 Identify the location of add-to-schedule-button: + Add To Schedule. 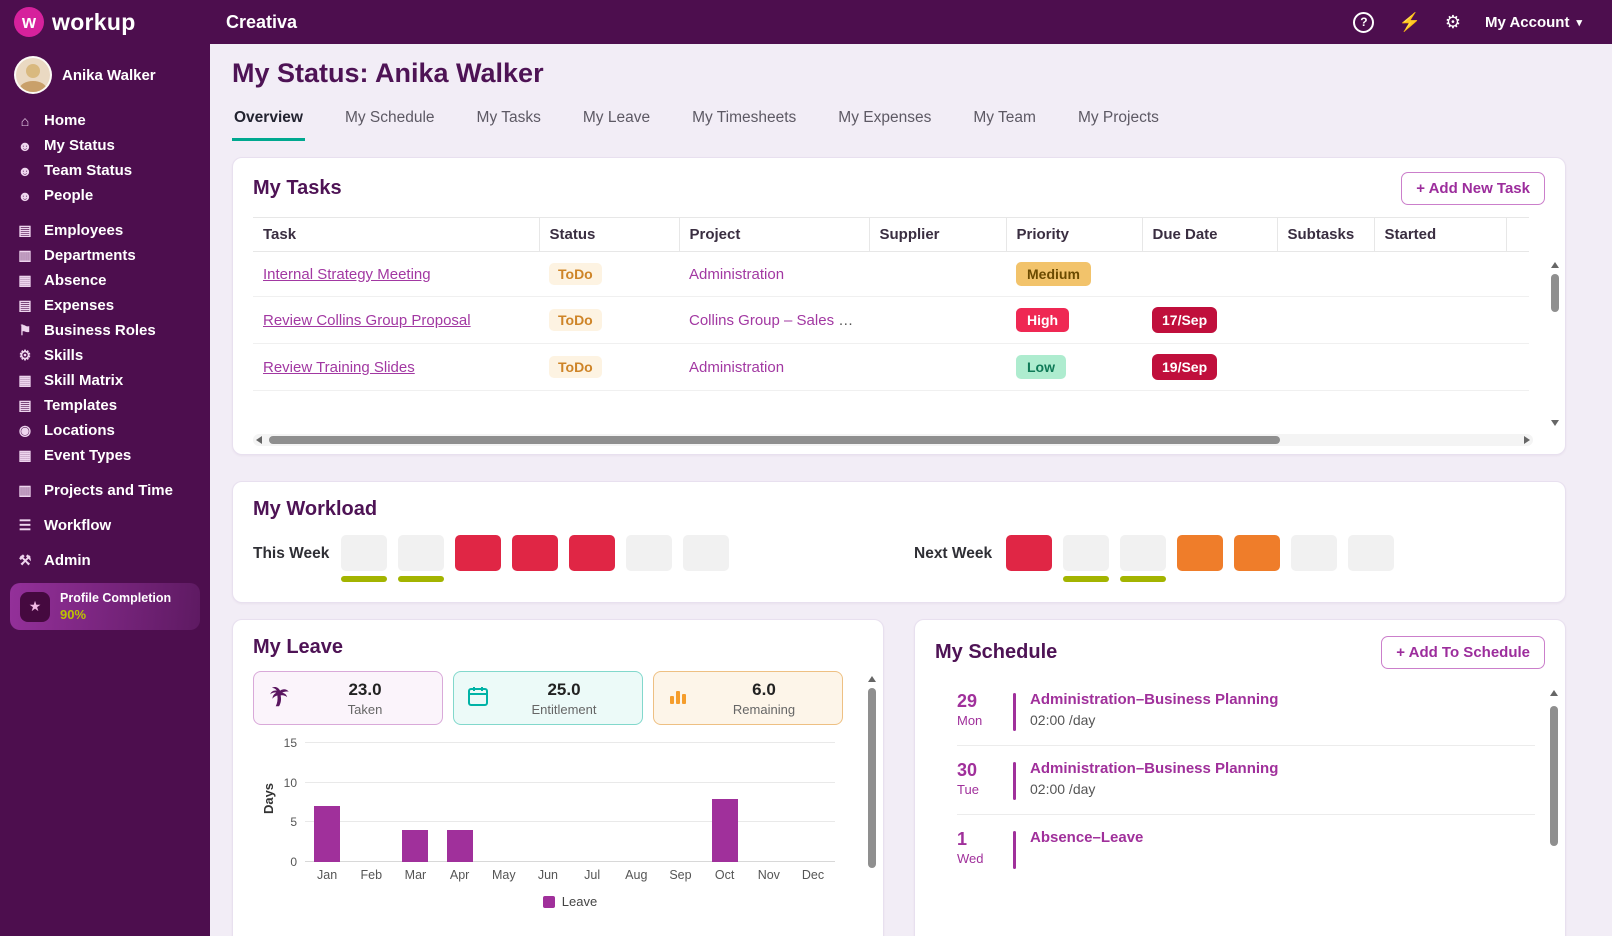
(1463, 652).